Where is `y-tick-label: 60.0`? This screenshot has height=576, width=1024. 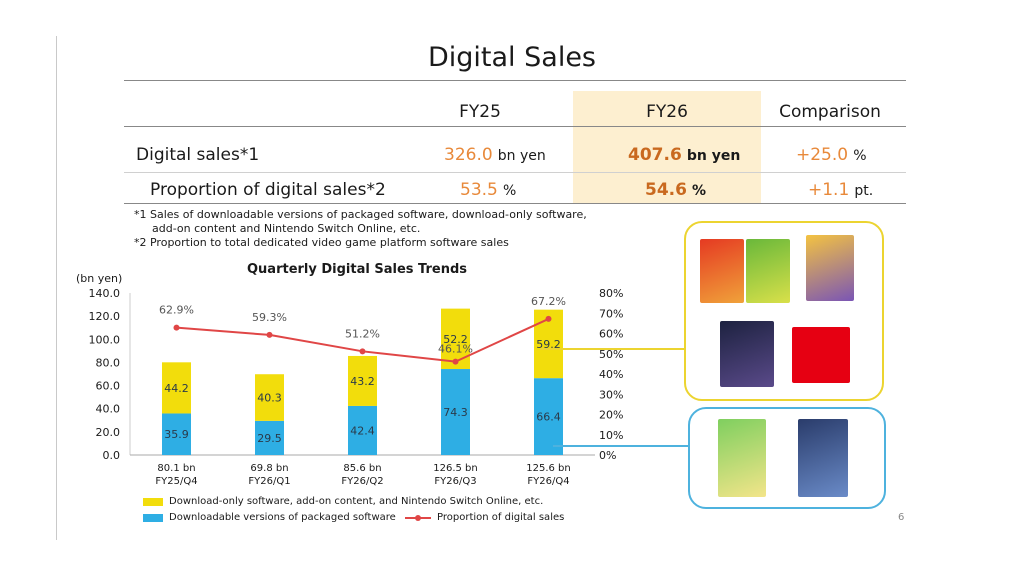 y-tick-label: 60.0 is located at coordinates (108, 386).